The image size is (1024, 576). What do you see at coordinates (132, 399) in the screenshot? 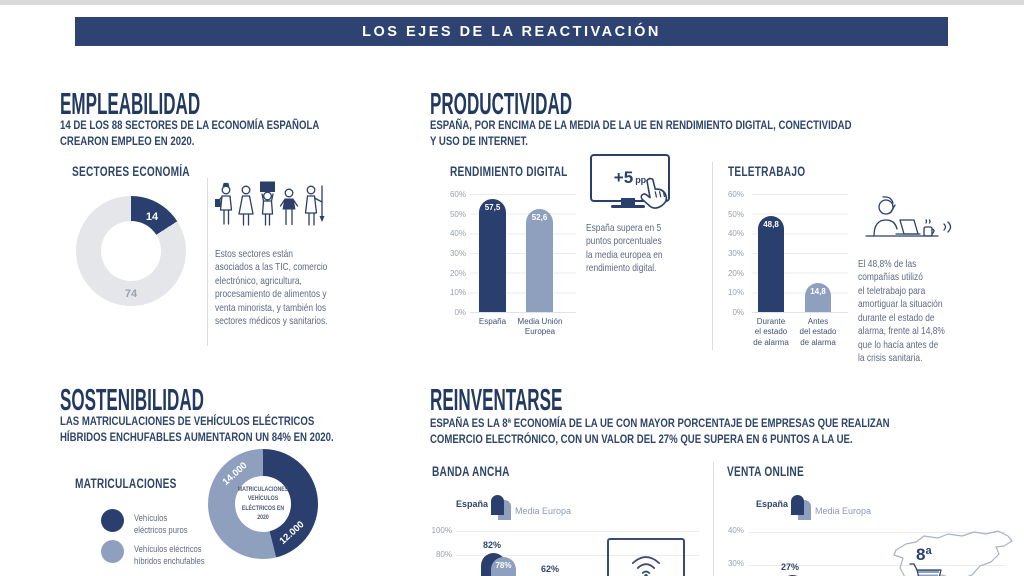
I see `sostenibilidad-title: SOSTENIBILIDAD` at bounding box center [132, 399].